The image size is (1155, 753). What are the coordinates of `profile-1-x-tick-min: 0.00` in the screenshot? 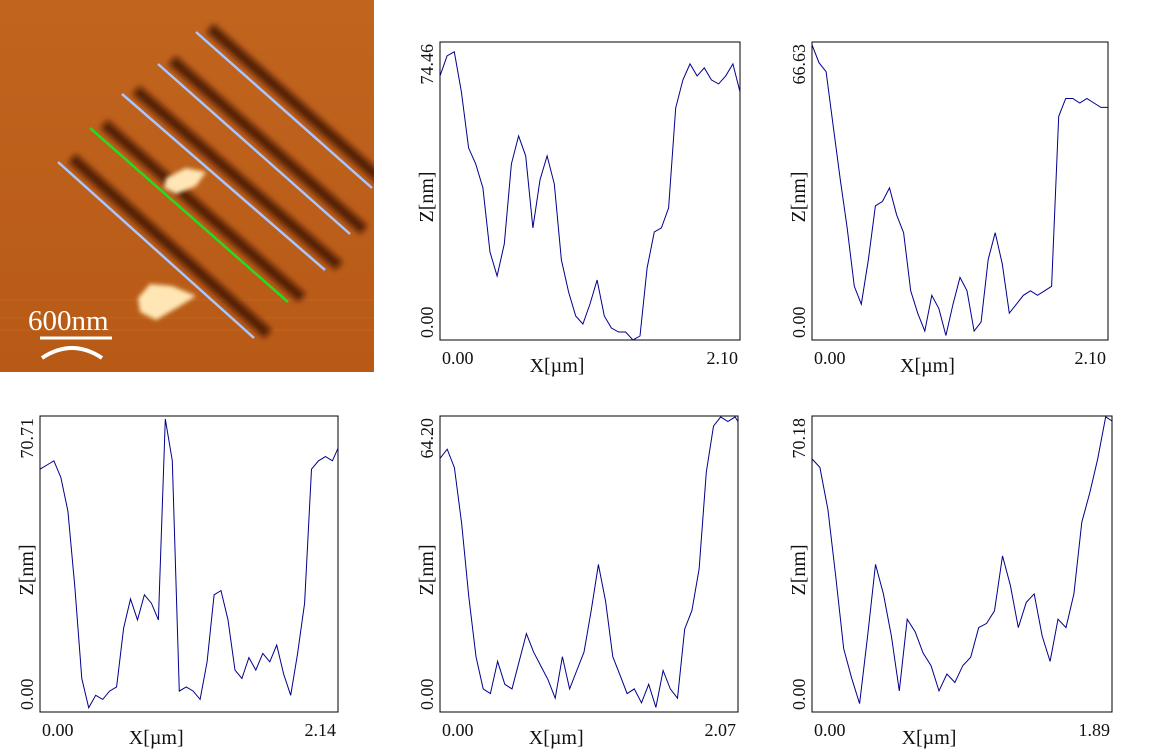 It's located at (458, 358).